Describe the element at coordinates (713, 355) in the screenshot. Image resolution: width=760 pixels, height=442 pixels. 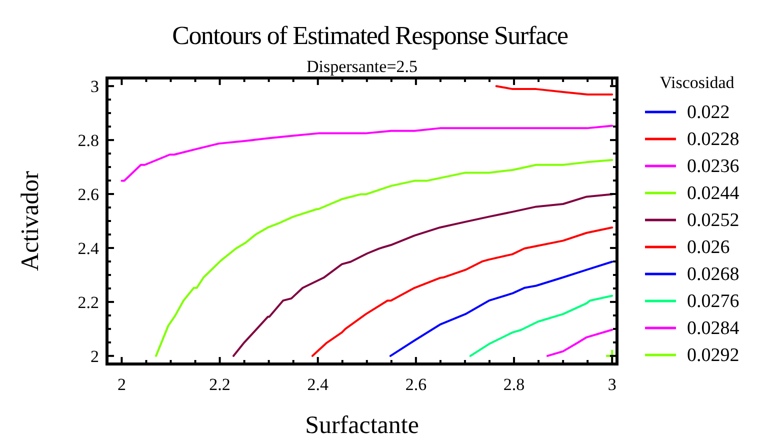
I see `legend-label: 0.0292` at that location.